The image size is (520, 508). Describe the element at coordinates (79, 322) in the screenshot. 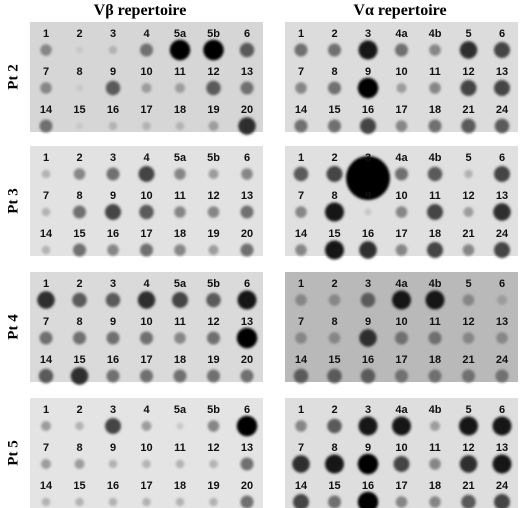

I see `spot-label: 8` at that location.